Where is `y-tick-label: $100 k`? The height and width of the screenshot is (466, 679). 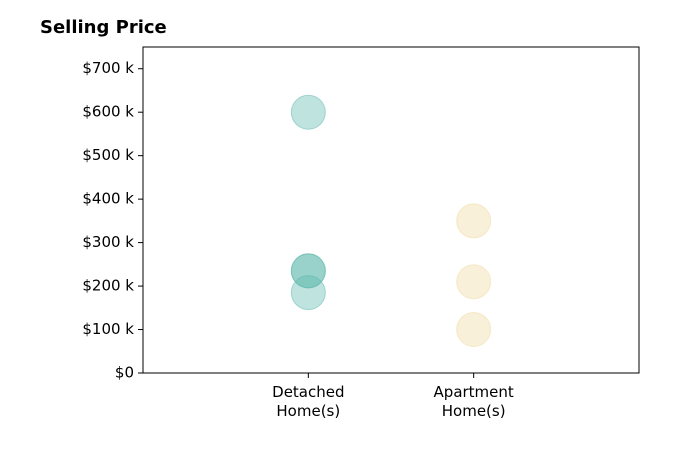
y-tick-label: $100 k is located at coordinates (108, 329).